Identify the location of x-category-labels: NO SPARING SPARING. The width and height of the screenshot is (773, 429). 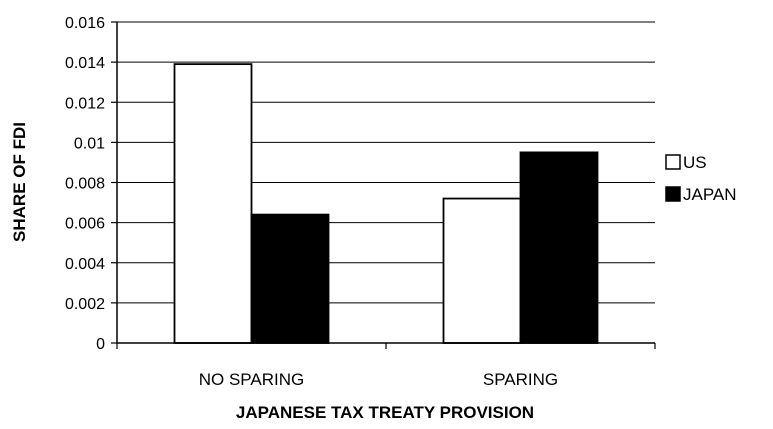
(378, 379).